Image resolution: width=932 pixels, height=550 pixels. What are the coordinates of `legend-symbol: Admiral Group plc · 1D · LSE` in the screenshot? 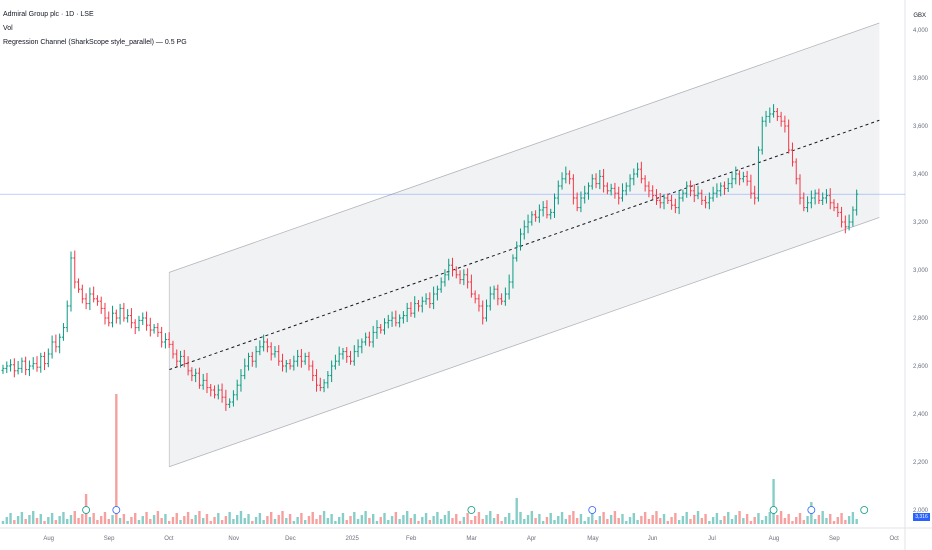 It's located at (48, 14).